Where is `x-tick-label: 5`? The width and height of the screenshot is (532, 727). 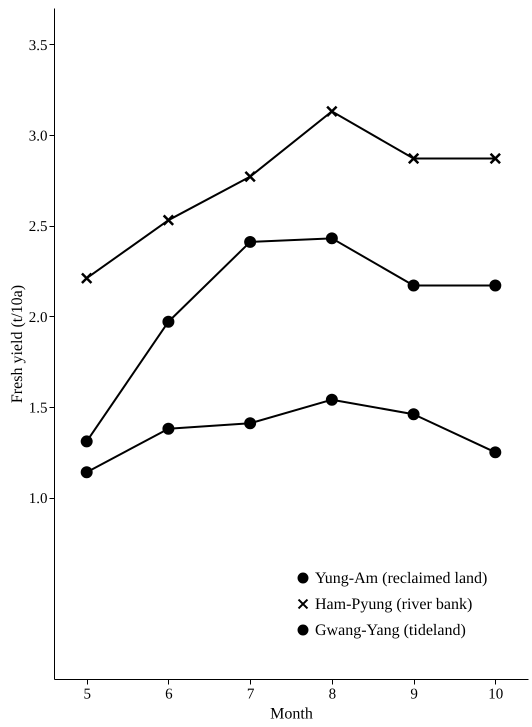 x-tick-label: 5 is located at coordinates (87, 694).